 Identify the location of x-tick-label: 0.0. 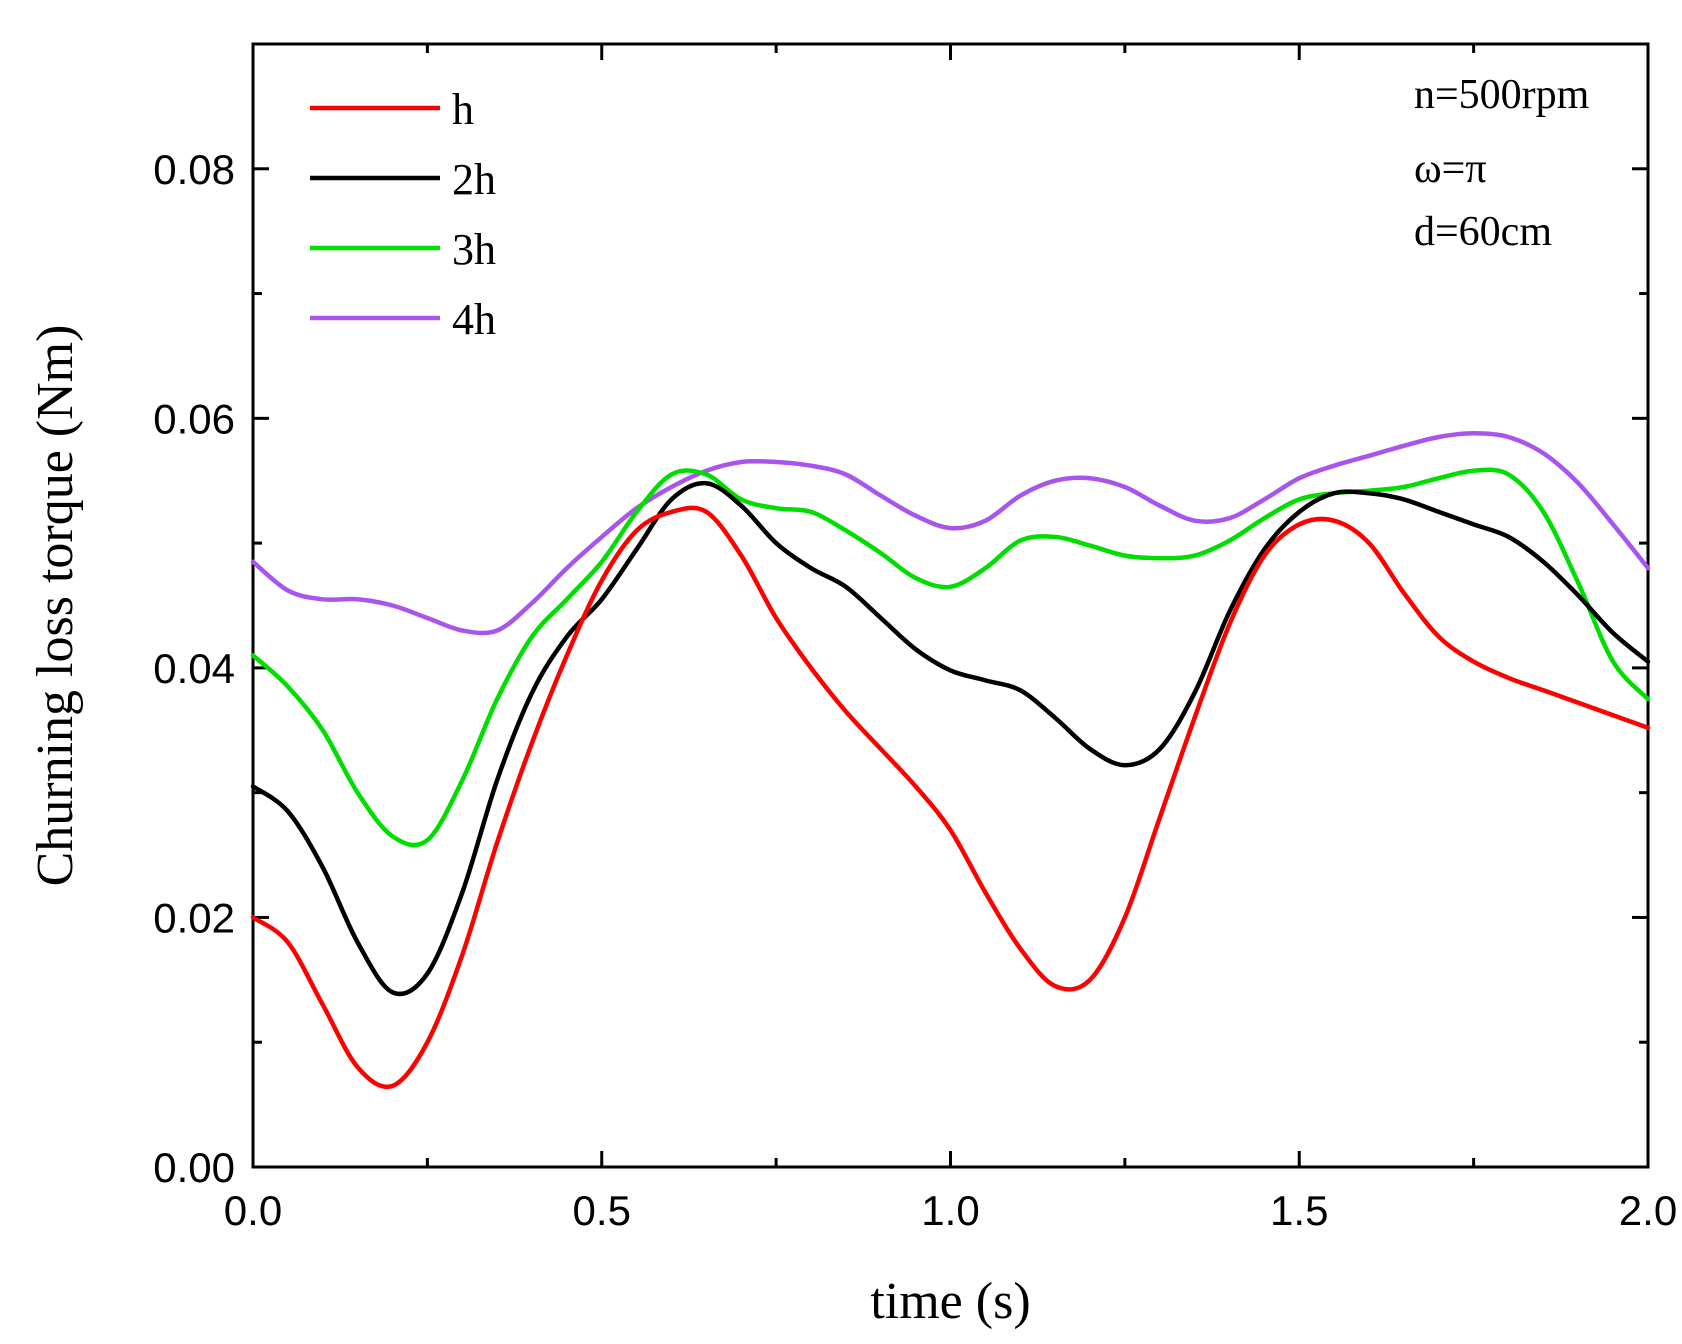
(253, 1210).